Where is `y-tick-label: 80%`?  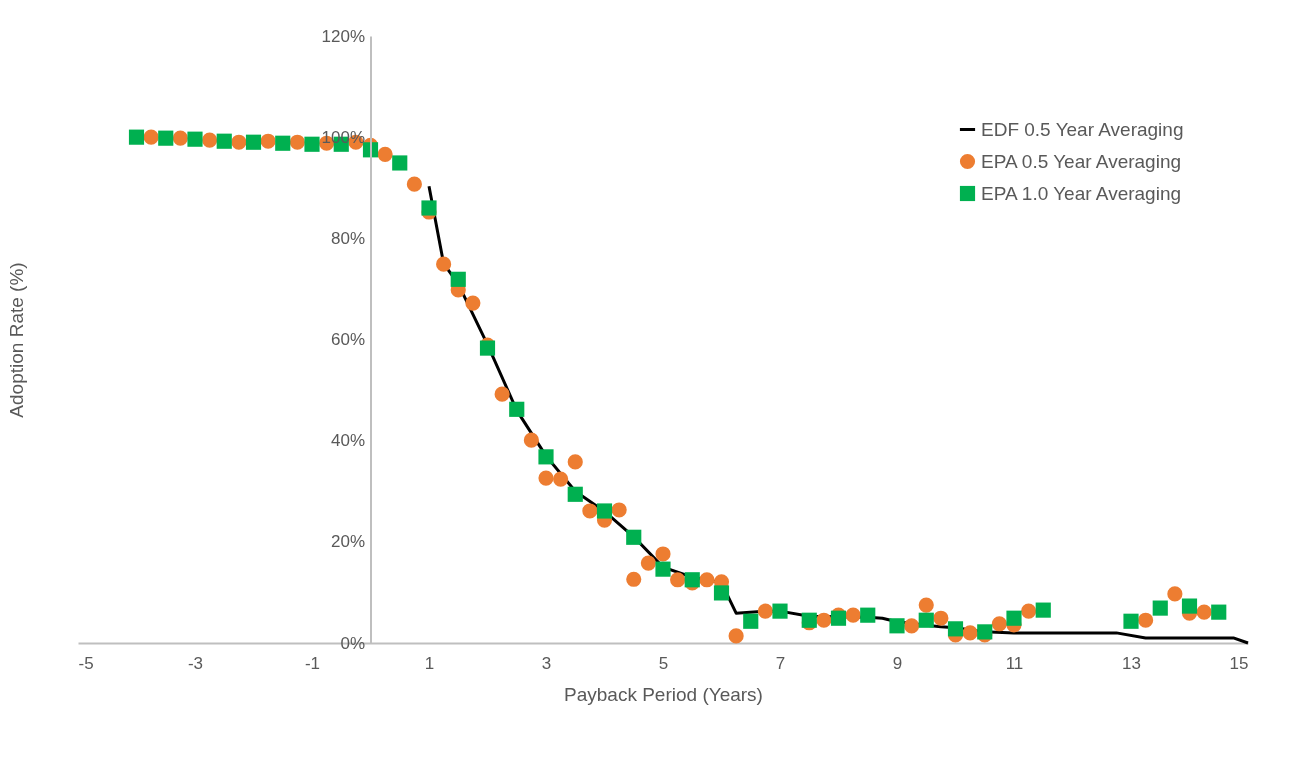
y-tick-label: 80% is located at coordinates (347, 238).